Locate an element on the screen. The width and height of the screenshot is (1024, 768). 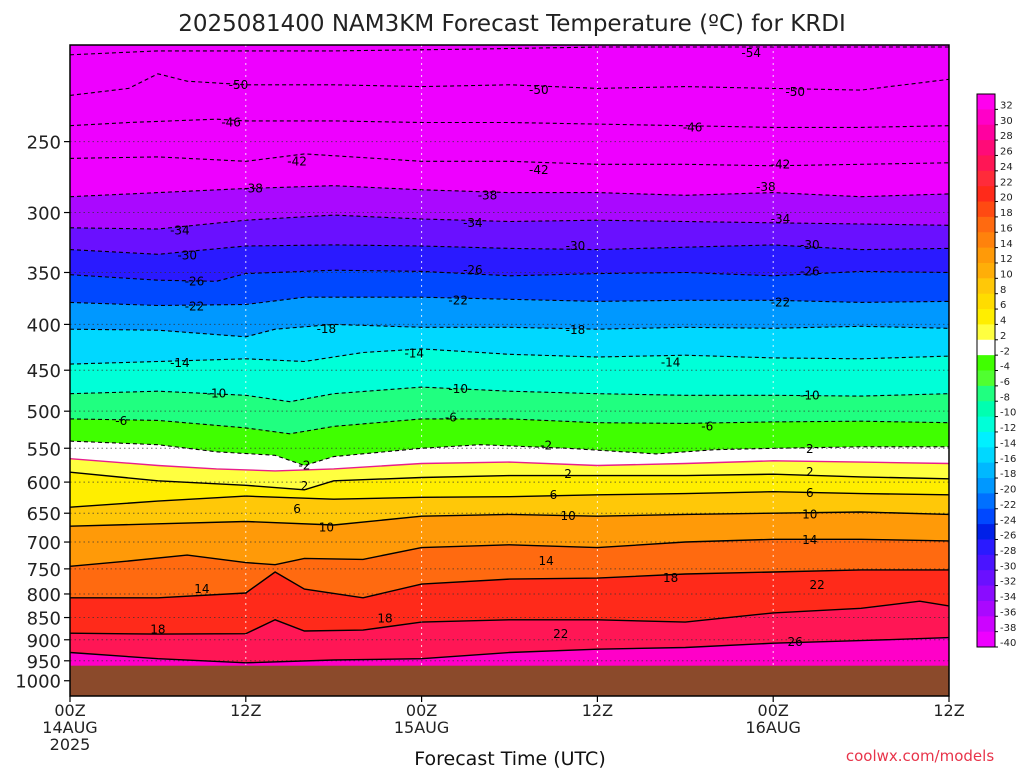
x-tick-label: 15AUG is located at coordinates (421, 727).